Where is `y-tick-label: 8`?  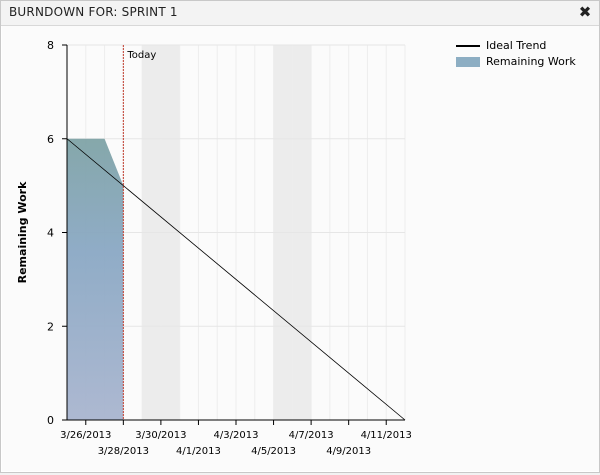
y-tick-label: 8 is located at coordinates (50, 45).